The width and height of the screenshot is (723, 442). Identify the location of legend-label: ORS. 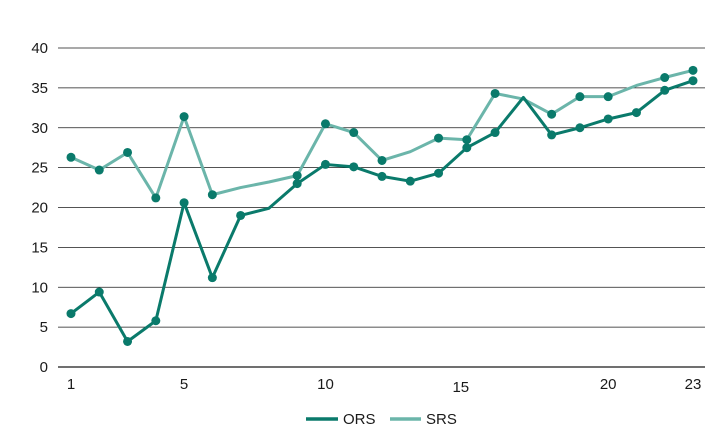
(359, 419).